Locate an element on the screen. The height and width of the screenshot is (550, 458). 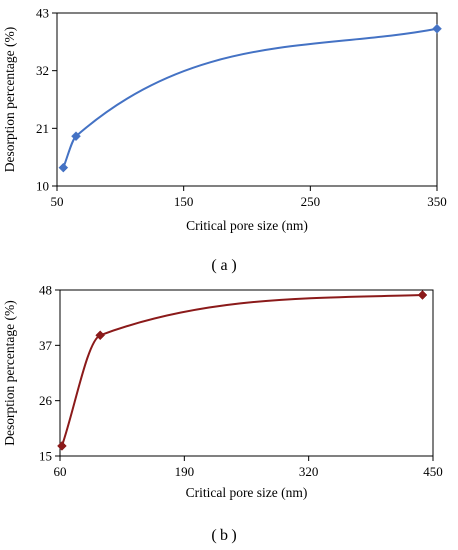
x-tick-label: 250 is located at coordinates (311, 201).